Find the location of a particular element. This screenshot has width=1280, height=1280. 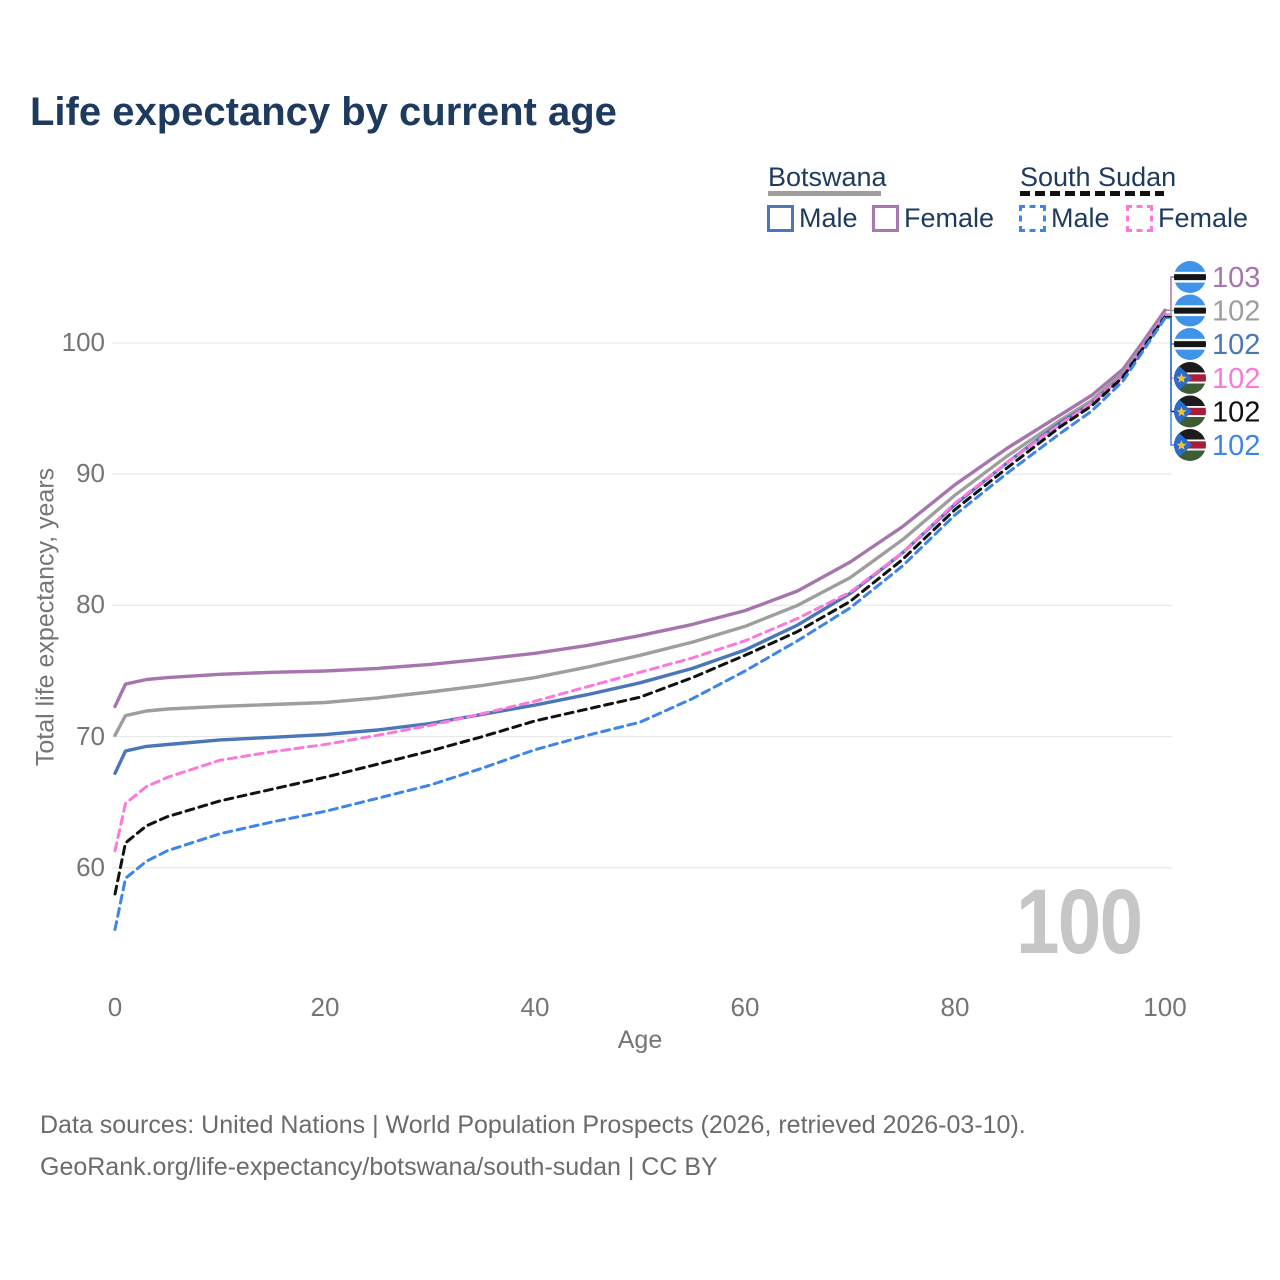

botswana-male-checkbox is located at coordinates (780, 218).